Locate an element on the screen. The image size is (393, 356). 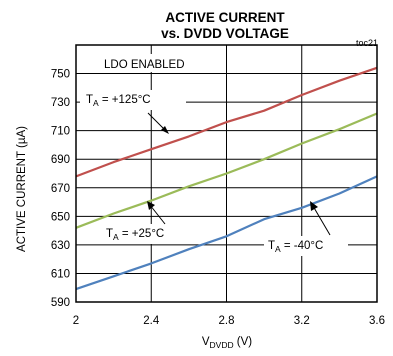
x-tick-labels: 2 2.4 2.8 3.2 3.6 is located at coordinates (229, 321).